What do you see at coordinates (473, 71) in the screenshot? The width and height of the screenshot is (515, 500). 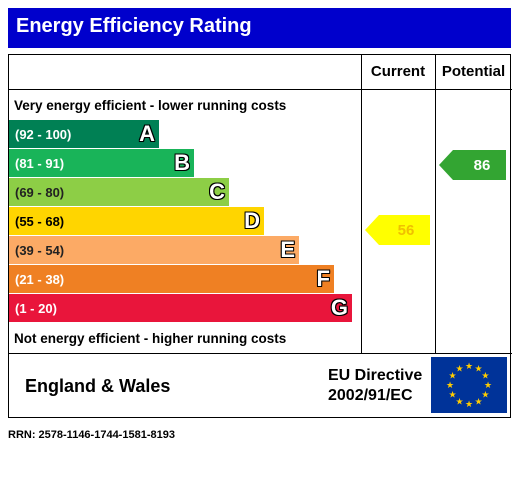 I see `potential-column-header: Potential` at bounding box center [473, 71].